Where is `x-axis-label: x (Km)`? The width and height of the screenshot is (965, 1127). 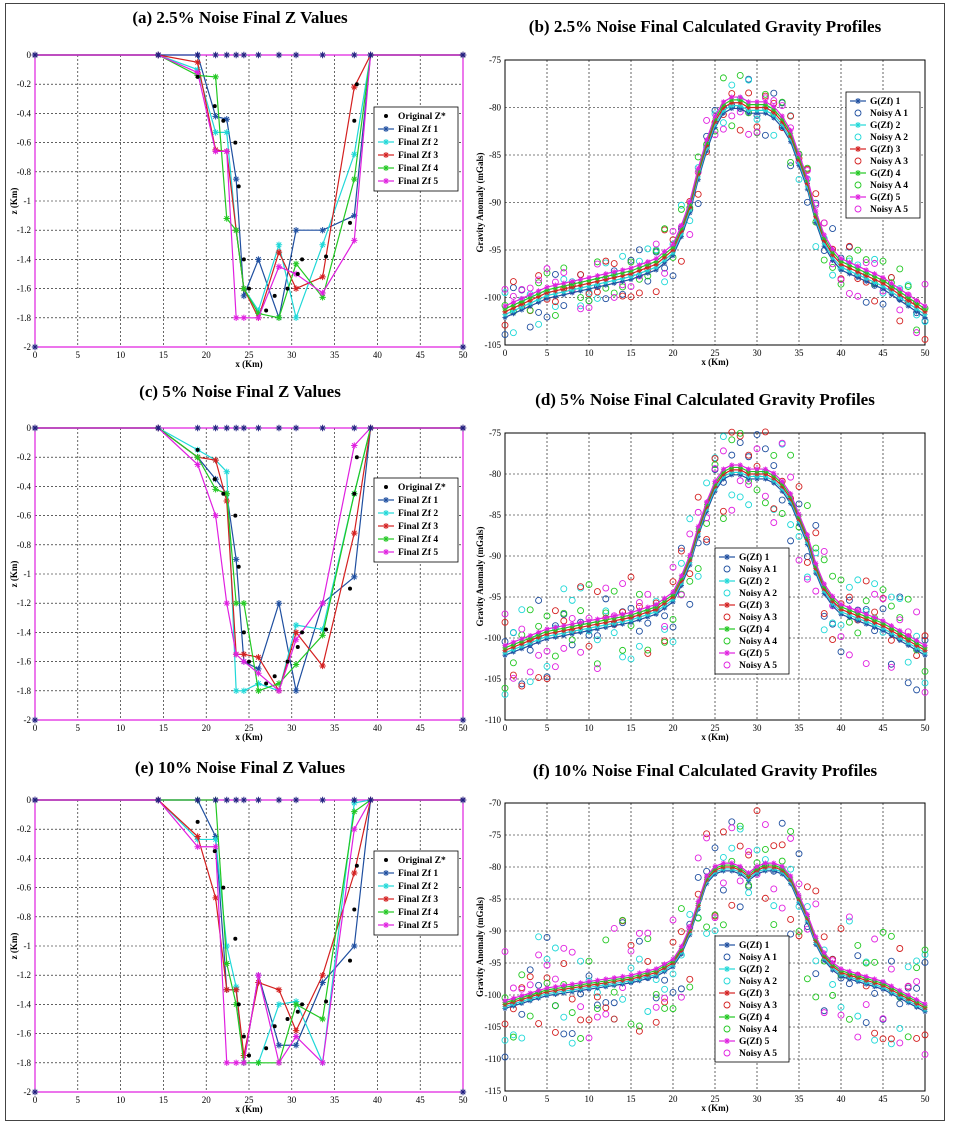 x-axis-label: x (Km) is located at coordinates (248, 1109).